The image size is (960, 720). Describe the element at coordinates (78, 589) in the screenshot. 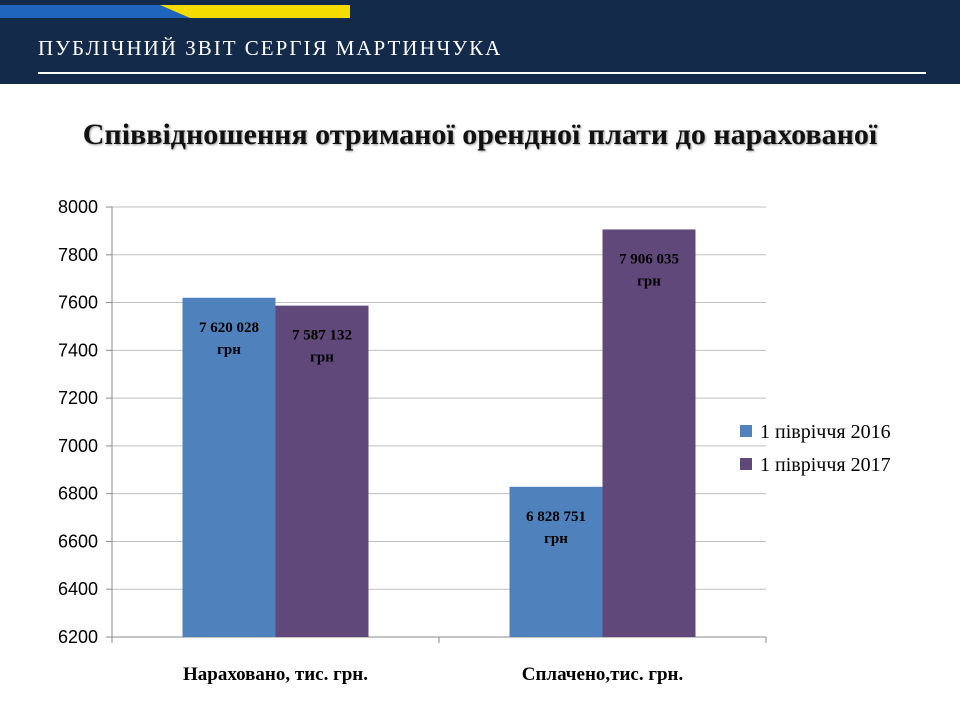

I see `y-tick-label: 6400` at that location.